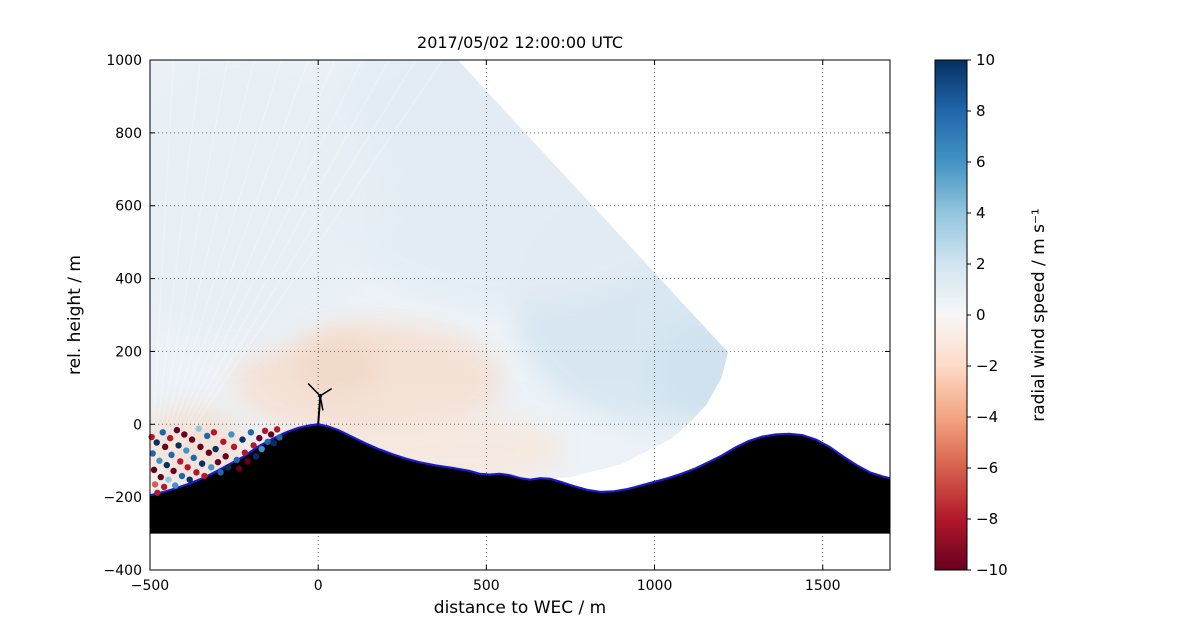 The width and height of the screenshot is (1200, 636). Describe the element at coordinates (128, 207) in the screenshot. I see `tick-label-y: 600` at that location.